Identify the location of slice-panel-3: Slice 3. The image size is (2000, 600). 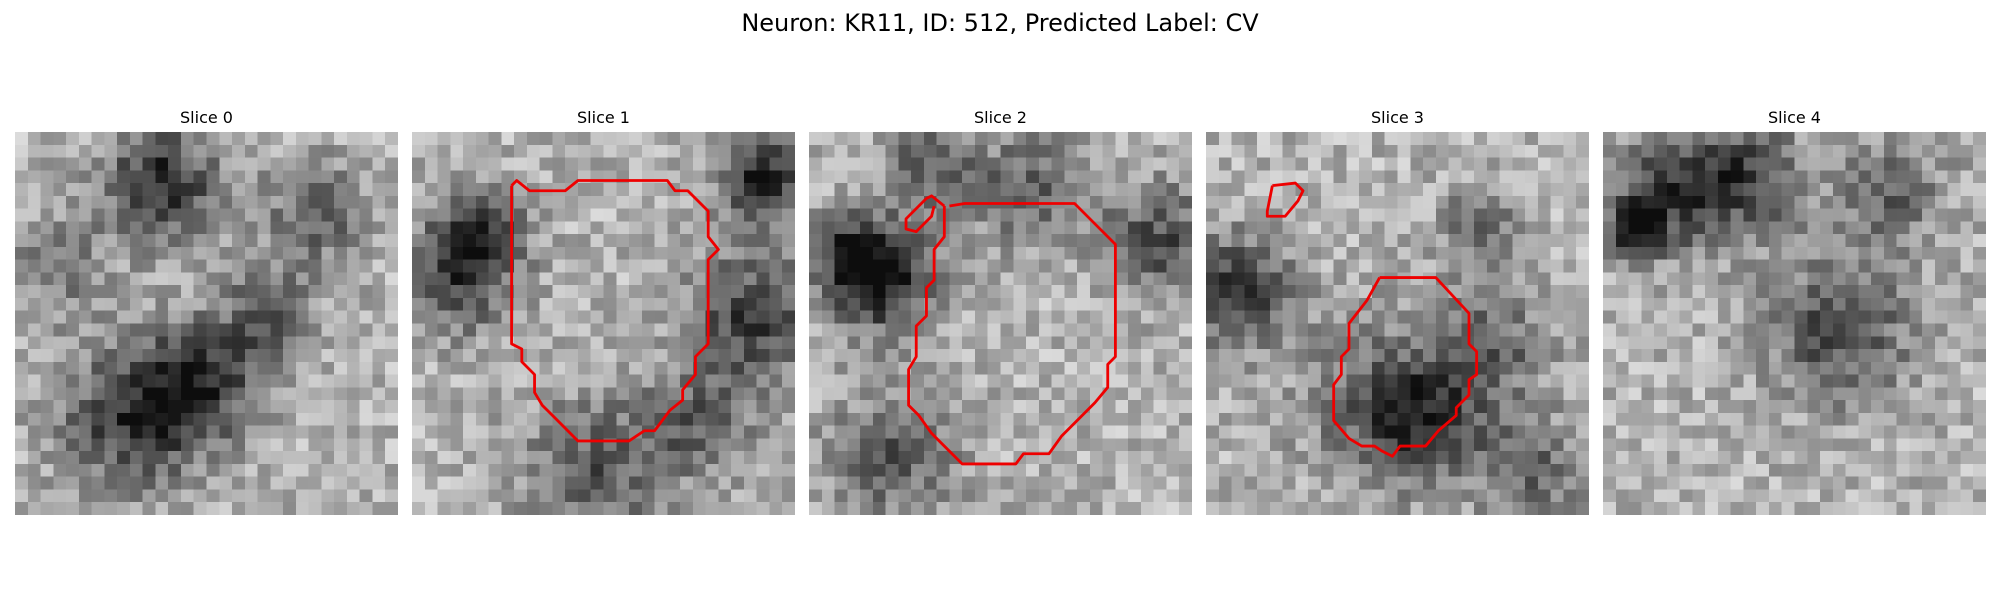
(1397, 311).